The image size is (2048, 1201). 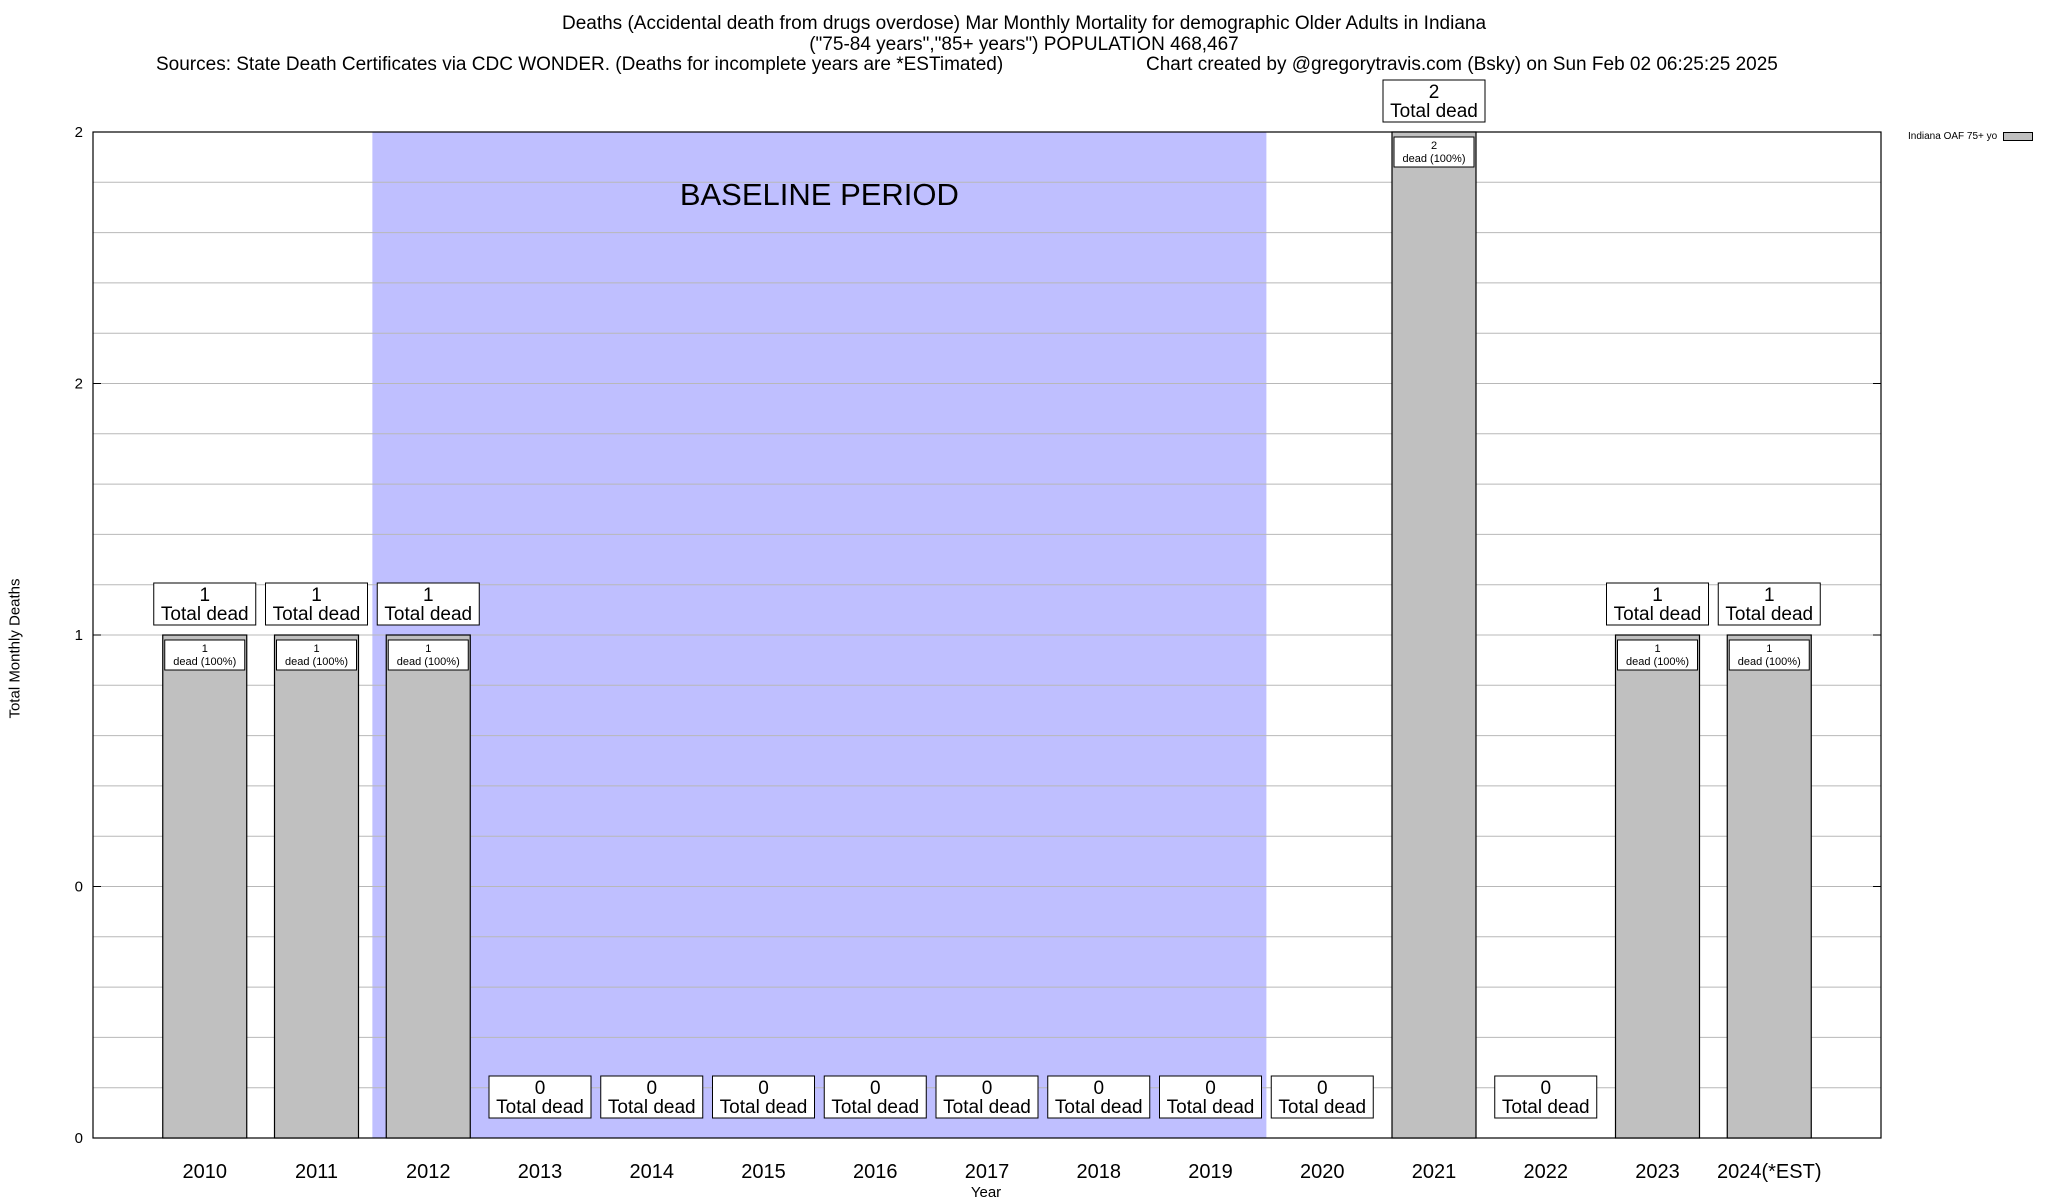 I want to click on x-tick-label: 2016, so click(x=875, y=1172).